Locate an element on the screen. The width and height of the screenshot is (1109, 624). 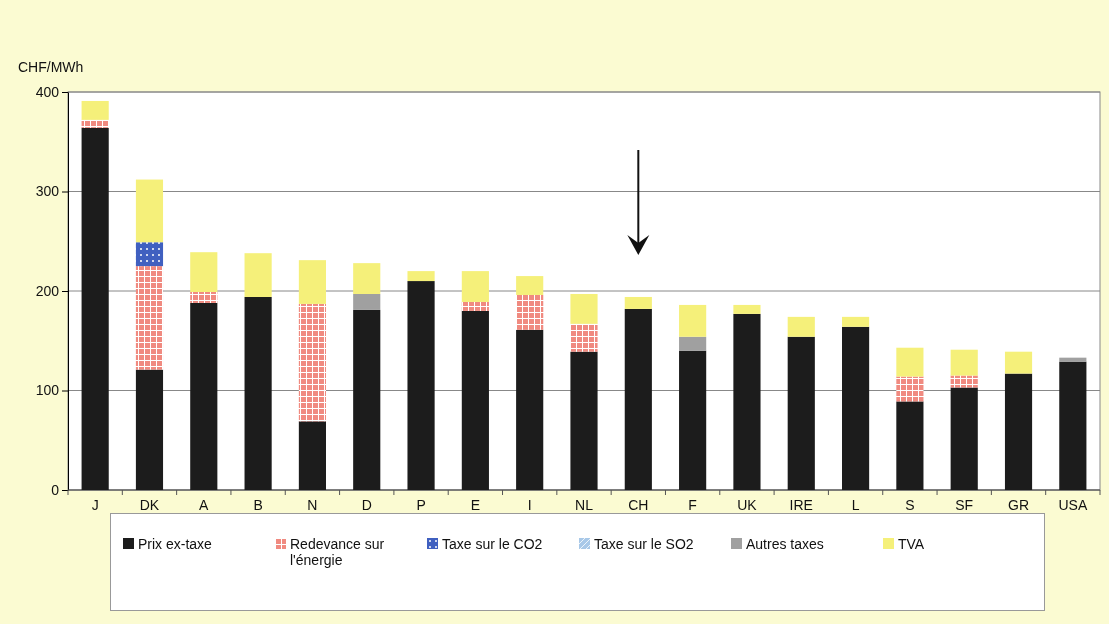
legend-label: TVA is located at coordinates (911, 544).